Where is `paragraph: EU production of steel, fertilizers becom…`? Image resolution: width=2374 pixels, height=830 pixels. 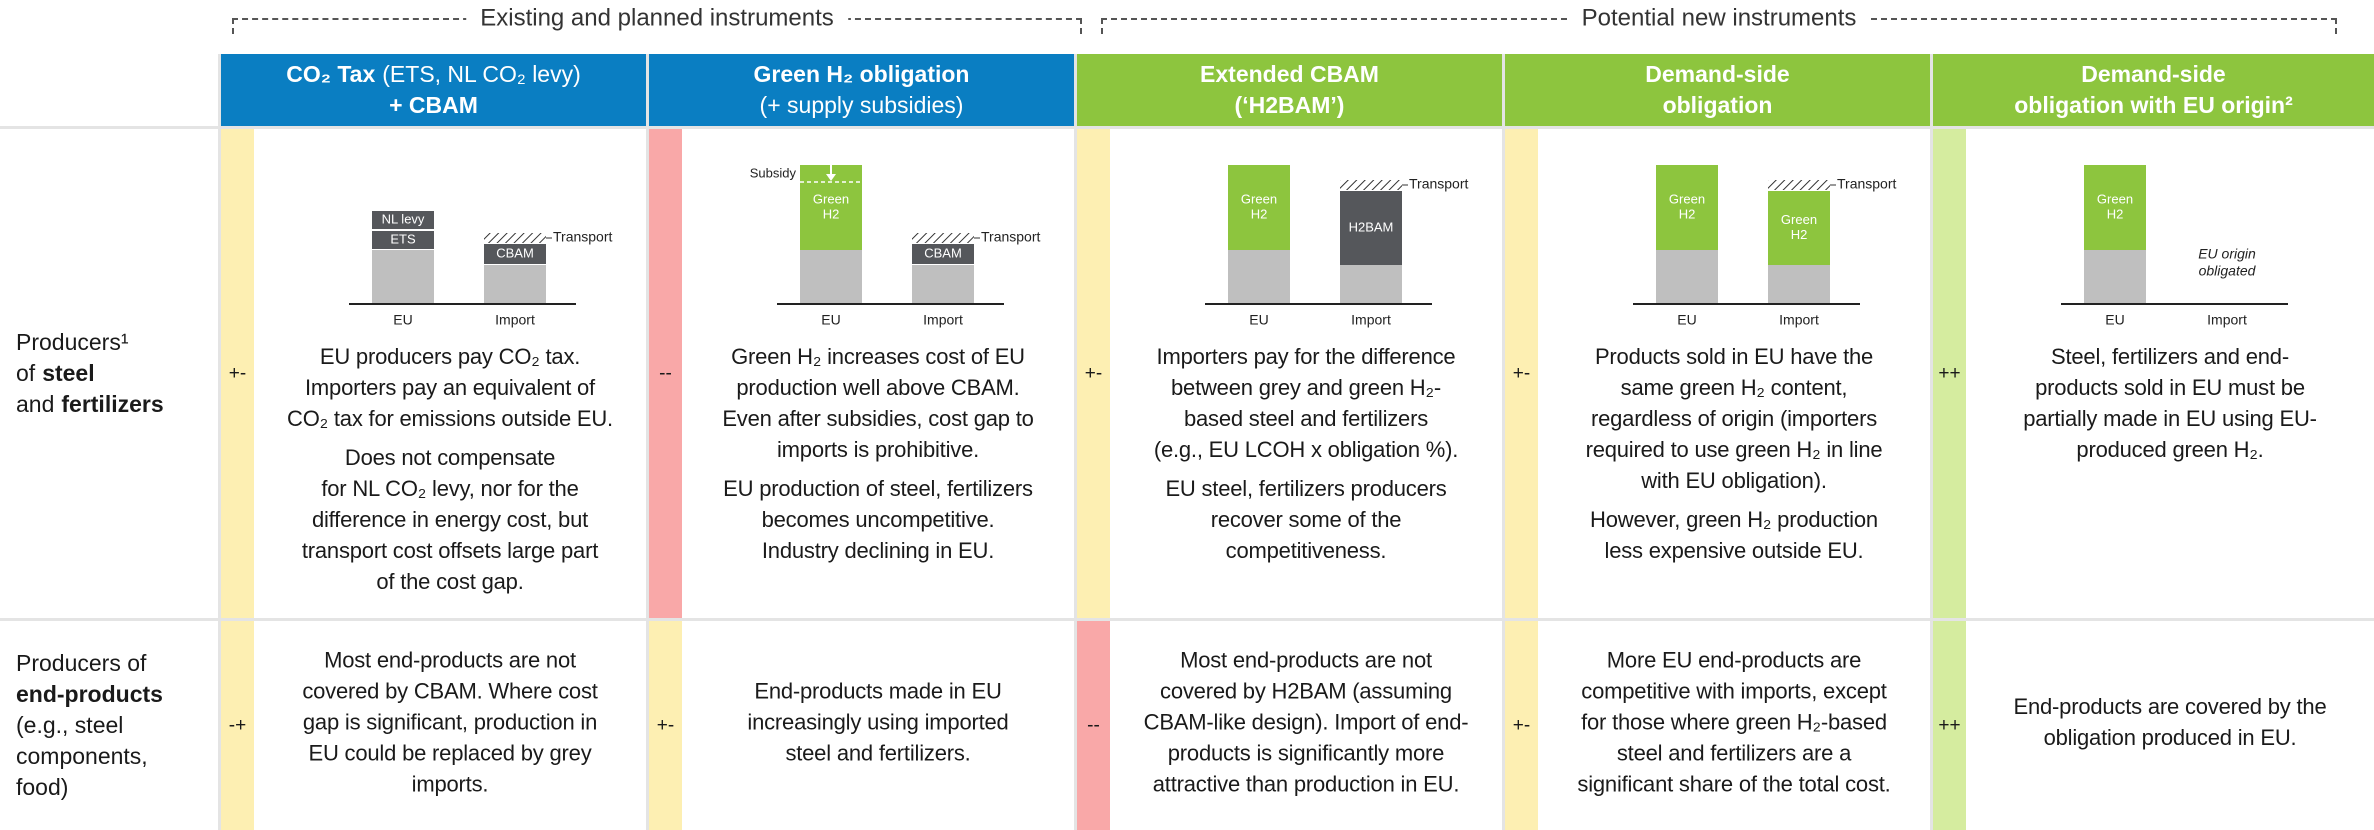 paragraph: EU production of steel, fertilizers becom… is located at coordinates (878, 519).